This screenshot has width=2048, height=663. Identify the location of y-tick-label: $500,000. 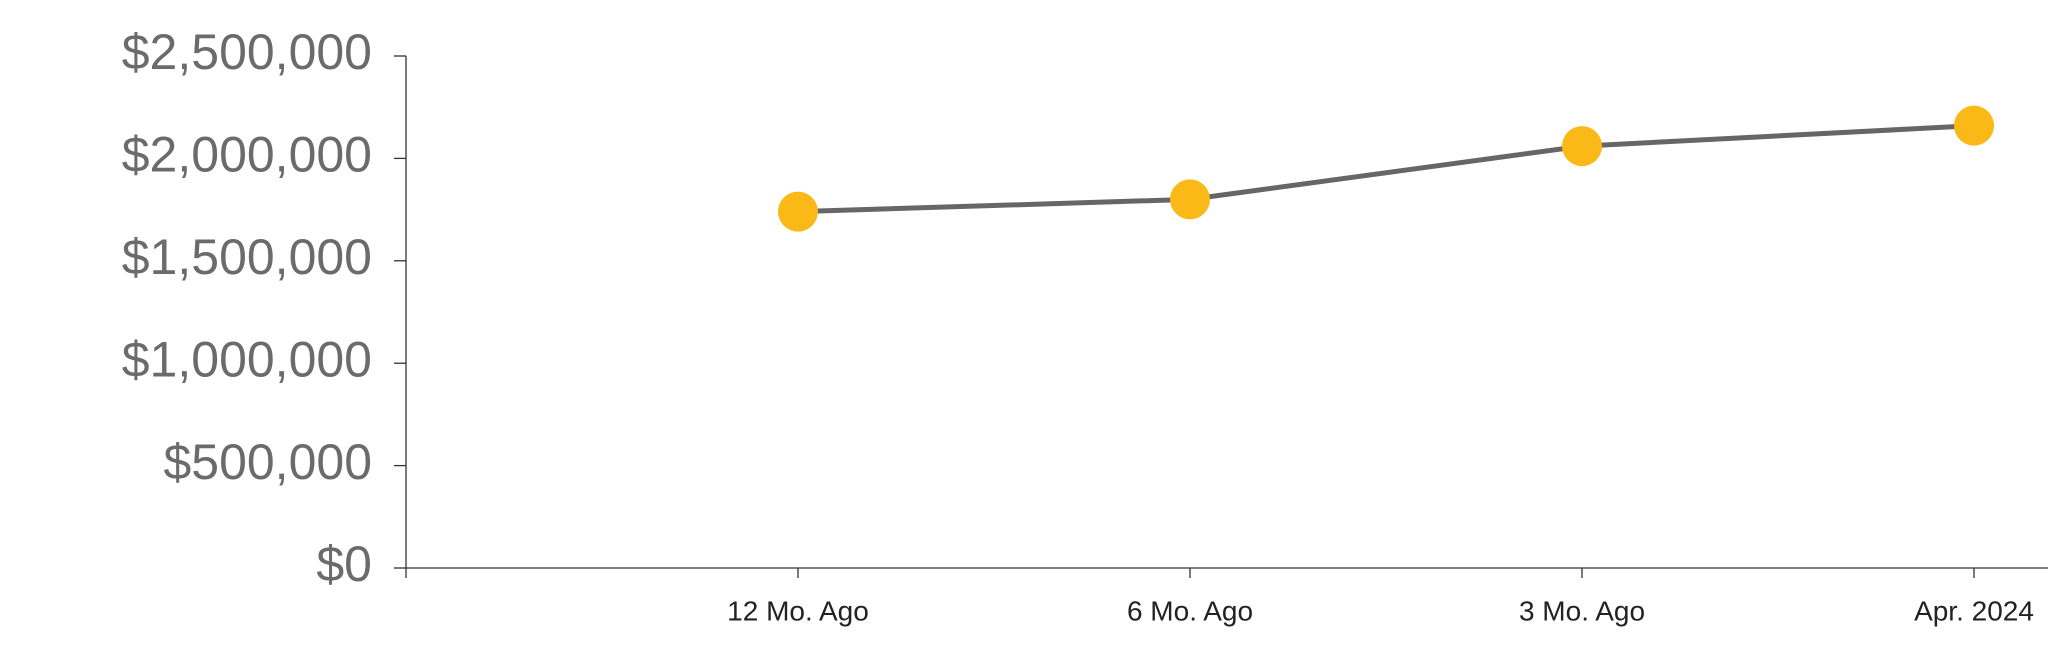
(267, 462).